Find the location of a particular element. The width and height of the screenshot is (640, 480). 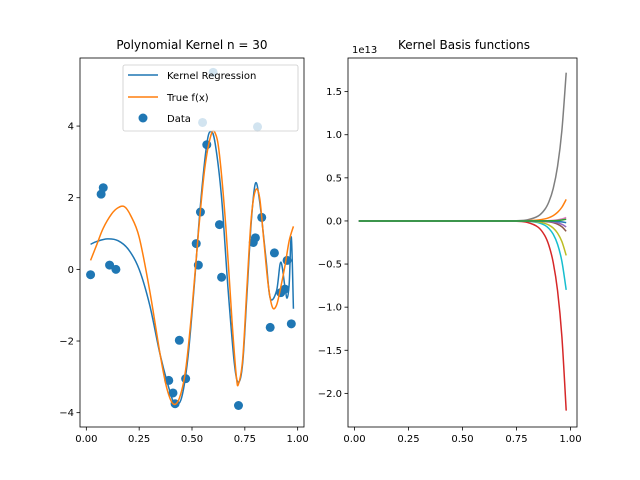

left-x-tick-label: 1.00 is located at coordinates (298, 439).